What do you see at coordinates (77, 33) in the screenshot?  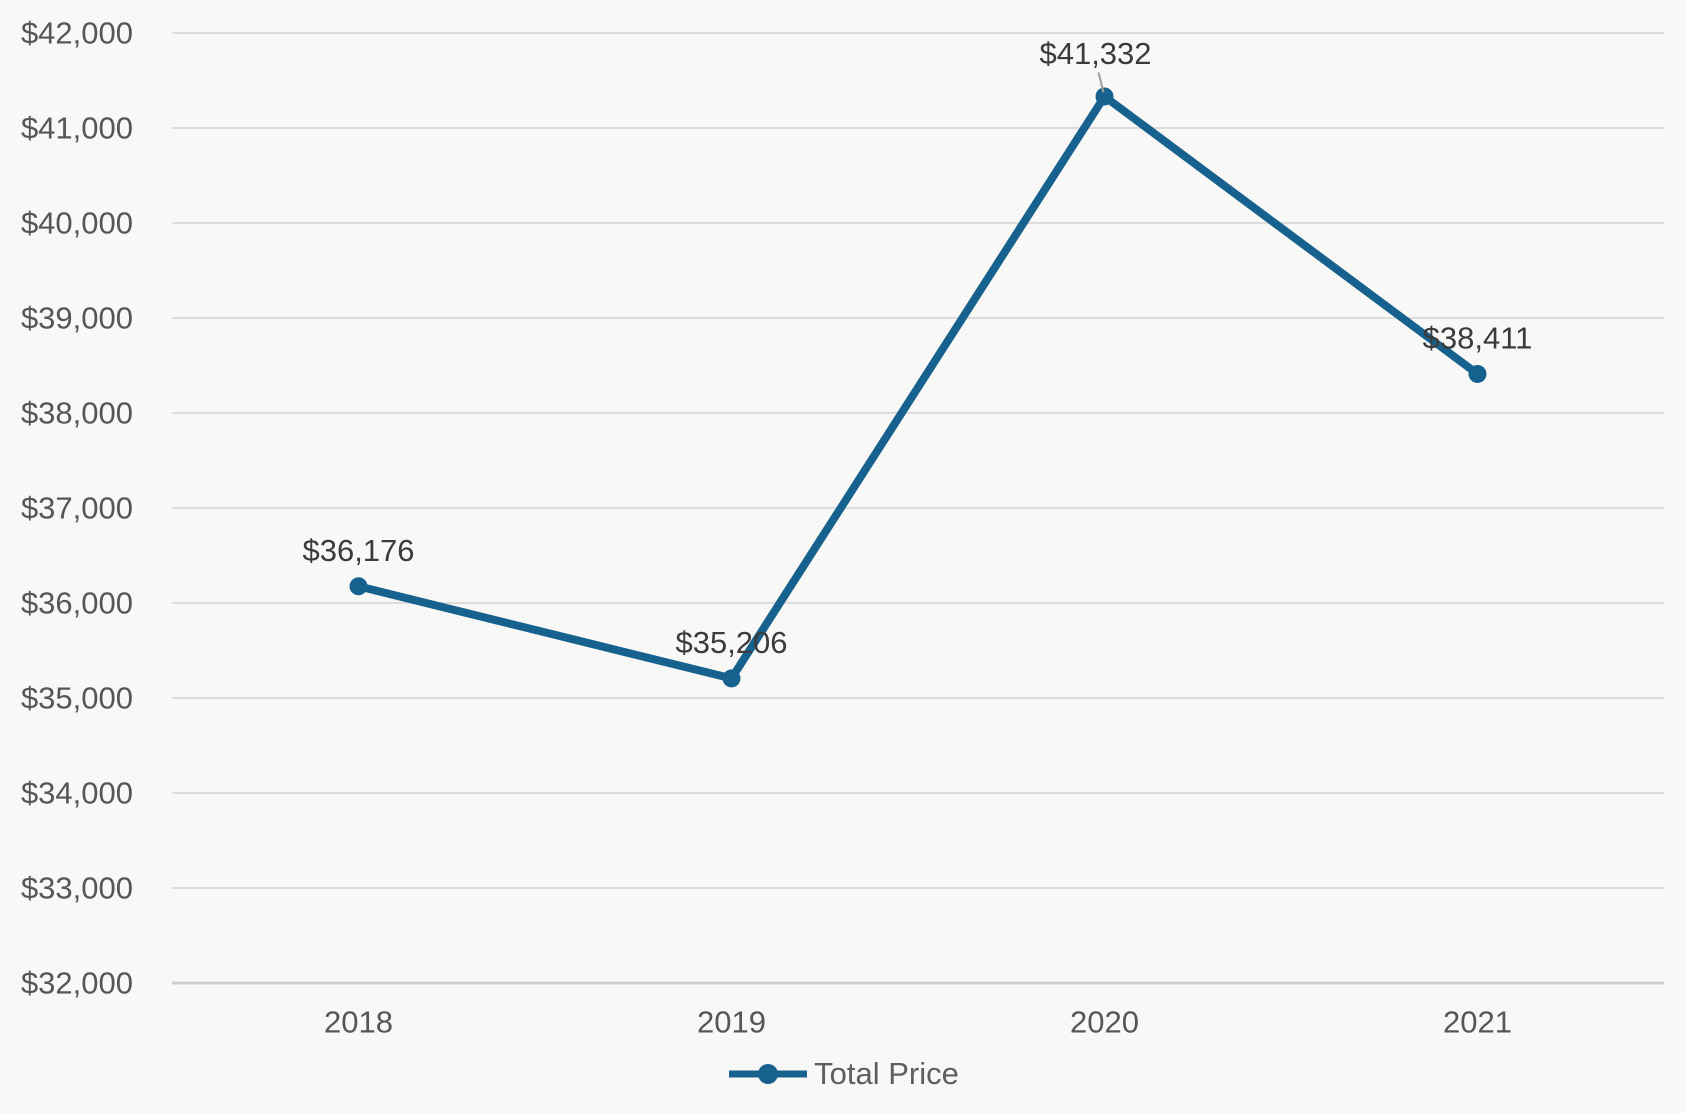 I see `y-tick-label: $42,000` at bounding box center [77, 33].